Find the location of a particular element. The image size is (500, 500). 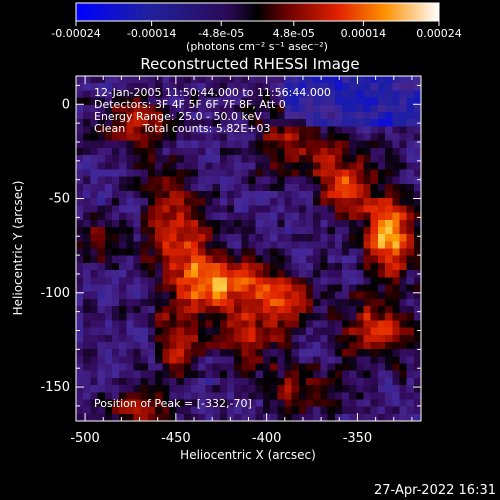

annotation-energy-range: Energy Range: 25.0 - 50.0 keV is located at coordinates (178, 116).